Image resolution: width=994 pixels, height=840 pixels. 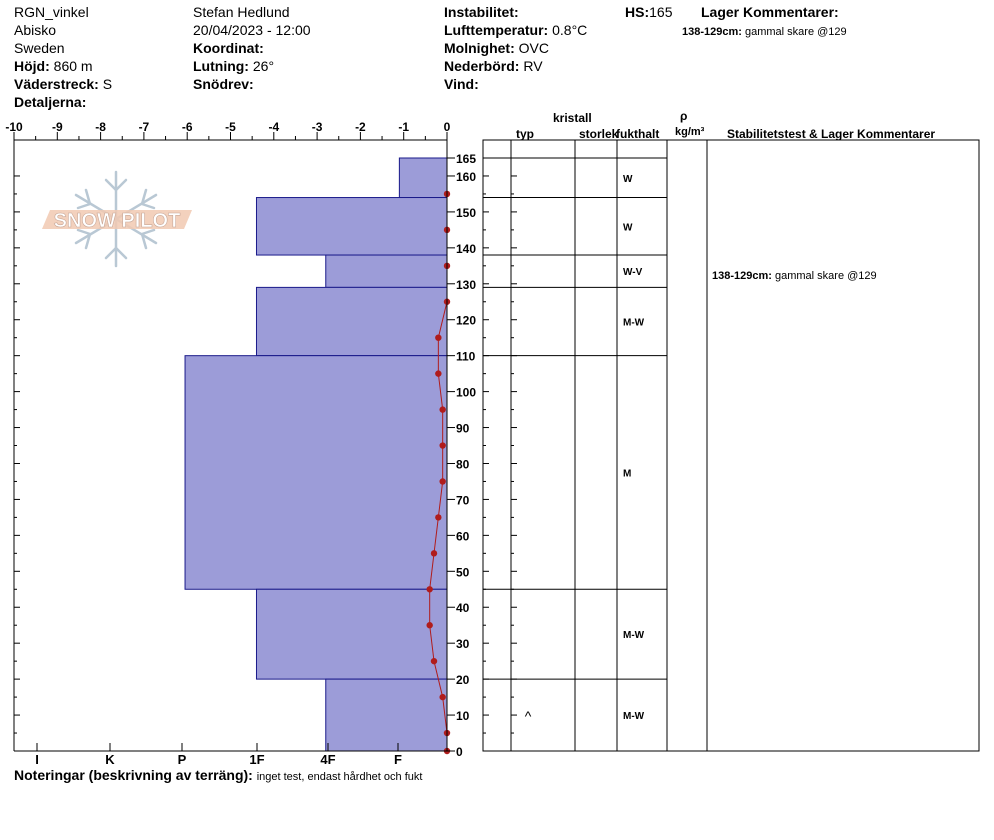 What do you see at coordinates (634, 323) in the screenshot?
I see `layer-moisture-4: M-W` at bounding box center [634, 323].